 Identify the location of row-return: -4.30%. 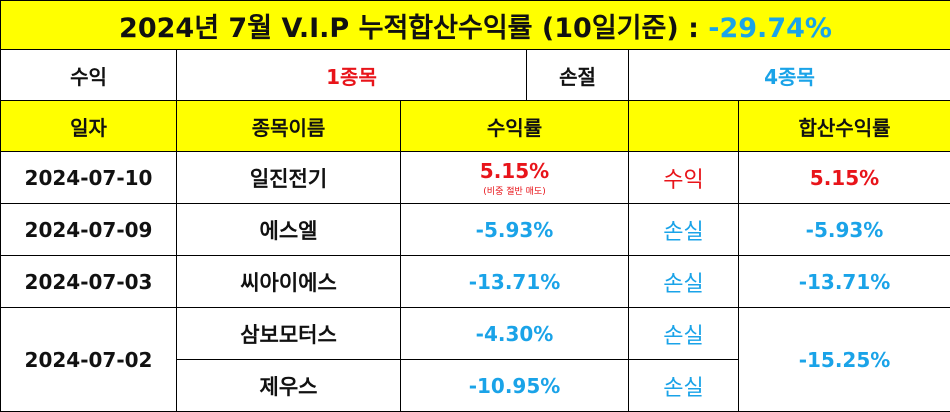
(515, 334).